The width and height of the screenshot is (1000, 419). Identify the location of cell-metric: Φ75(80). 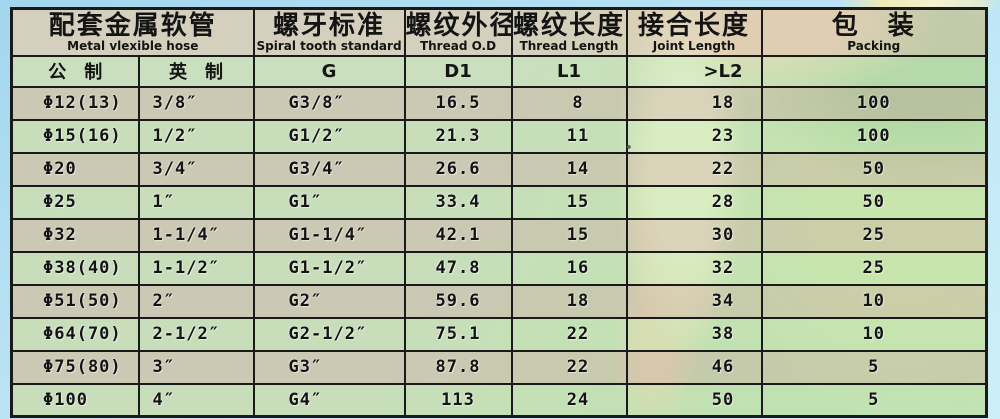
(75, 367).